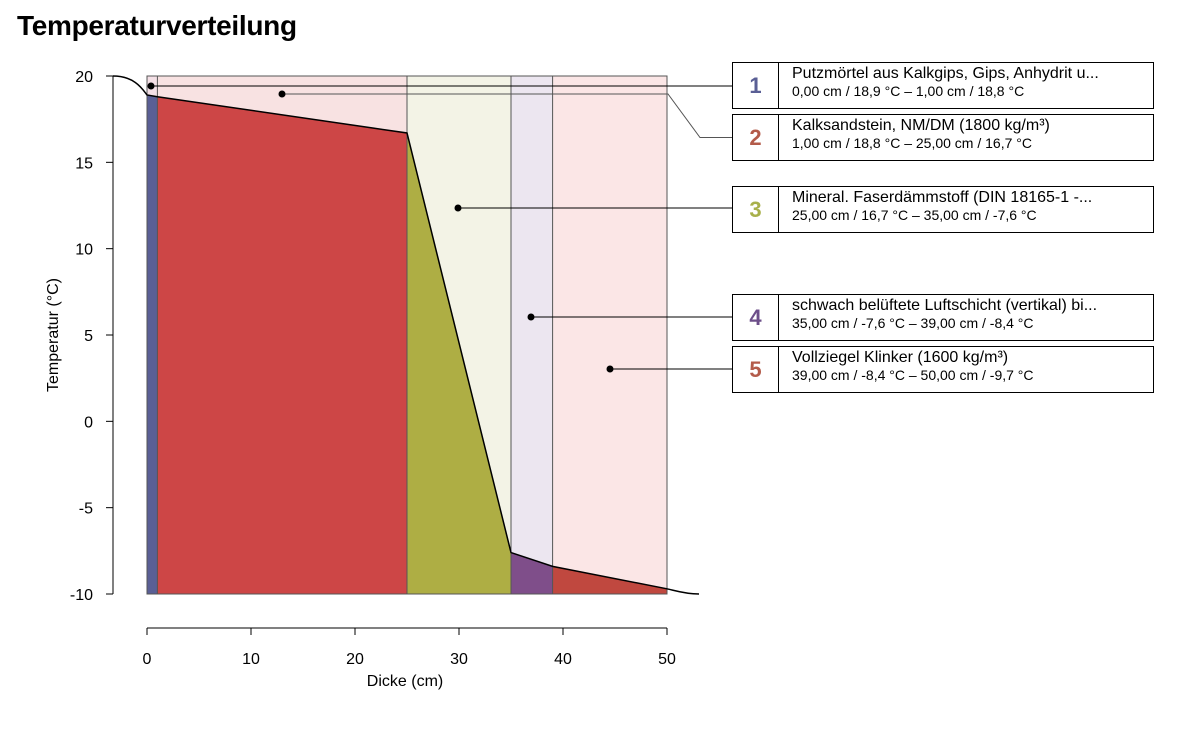  Describe the element at coordinates (88, 422) in the screenshot. I see `y-tick-label: 0` at that location.